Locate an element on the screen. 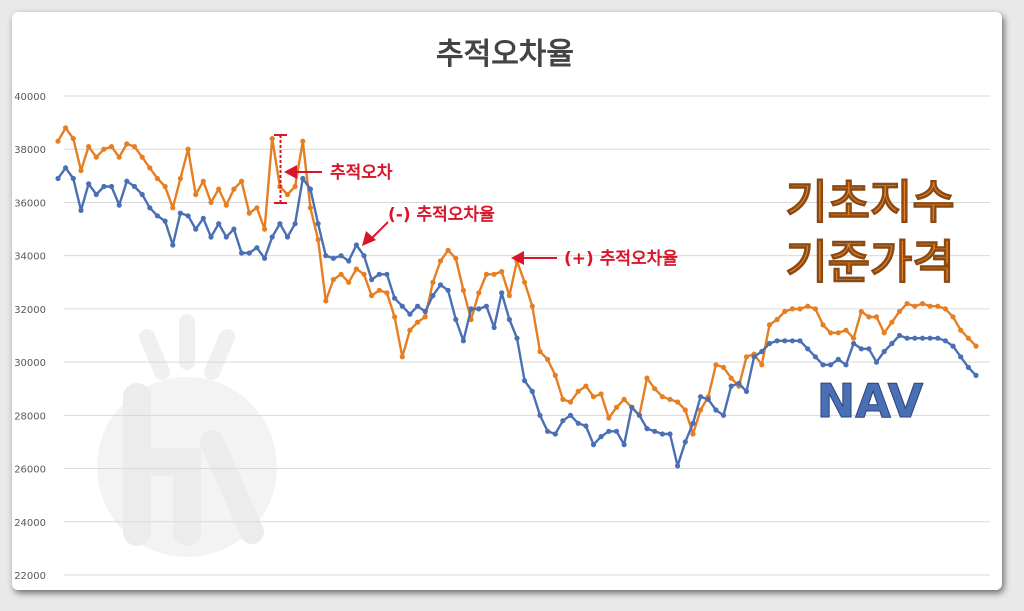  y-tick-label: 26000 is located at coordinates (30, 470).